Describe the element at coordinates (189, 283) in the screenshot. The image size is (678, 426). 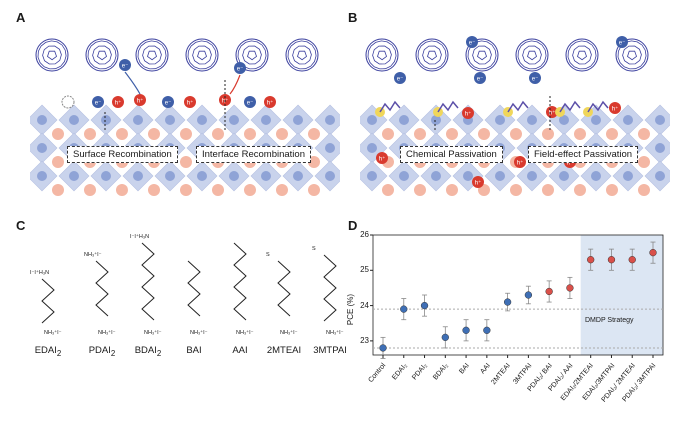
I see `panel-c-molecules` at that location.